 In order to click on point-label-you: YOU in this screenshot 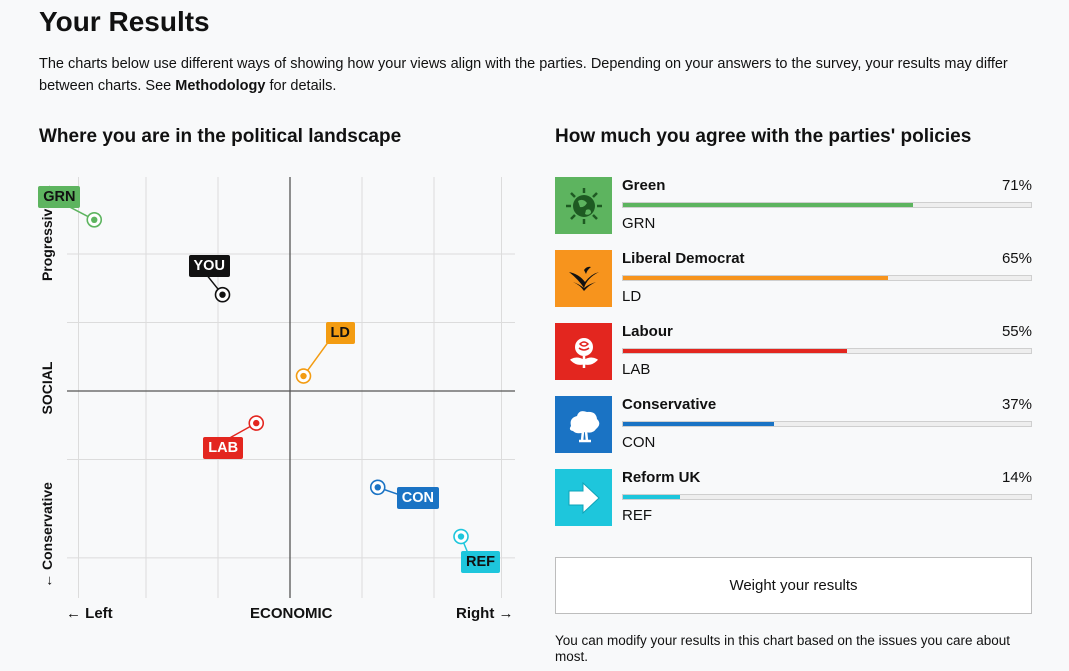, I will do `click(209, 265)`.